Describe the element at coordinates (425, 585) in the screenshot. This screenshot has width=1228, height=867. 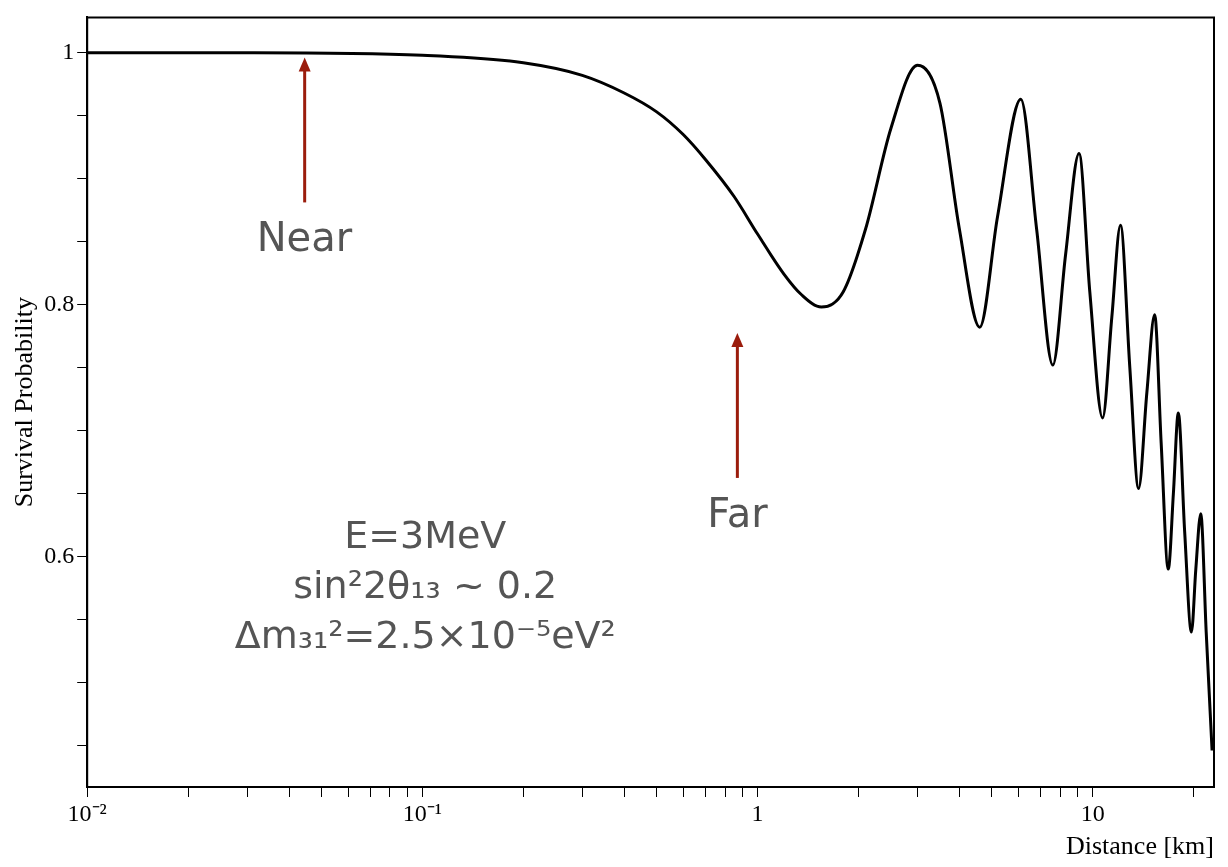
I see `annotation: sin²2θ₁₃ ~ 0.2` at that location.